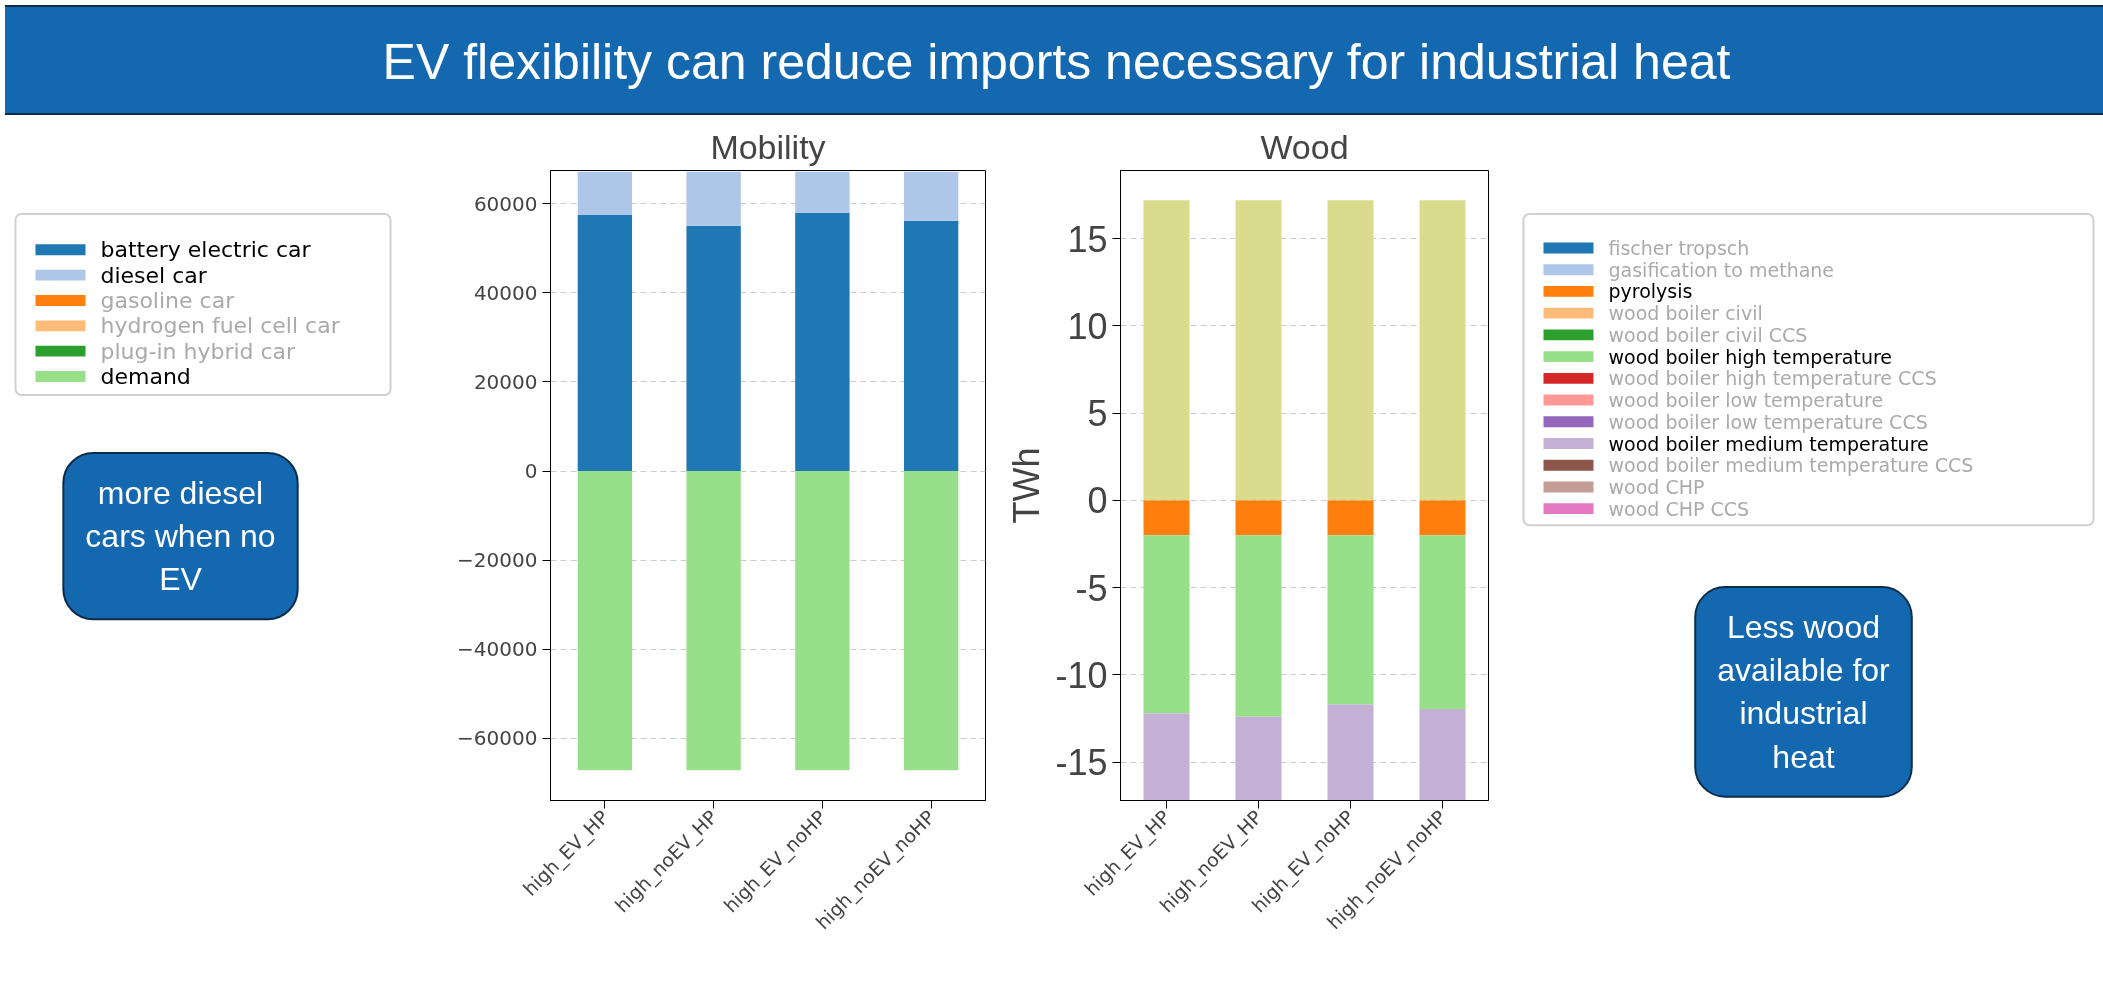  What do you see at coordinates (1768, 421) in the screenshot?
I see `legend-label: wood boiler low temperature CCS` at bounding box center [1768, 421].